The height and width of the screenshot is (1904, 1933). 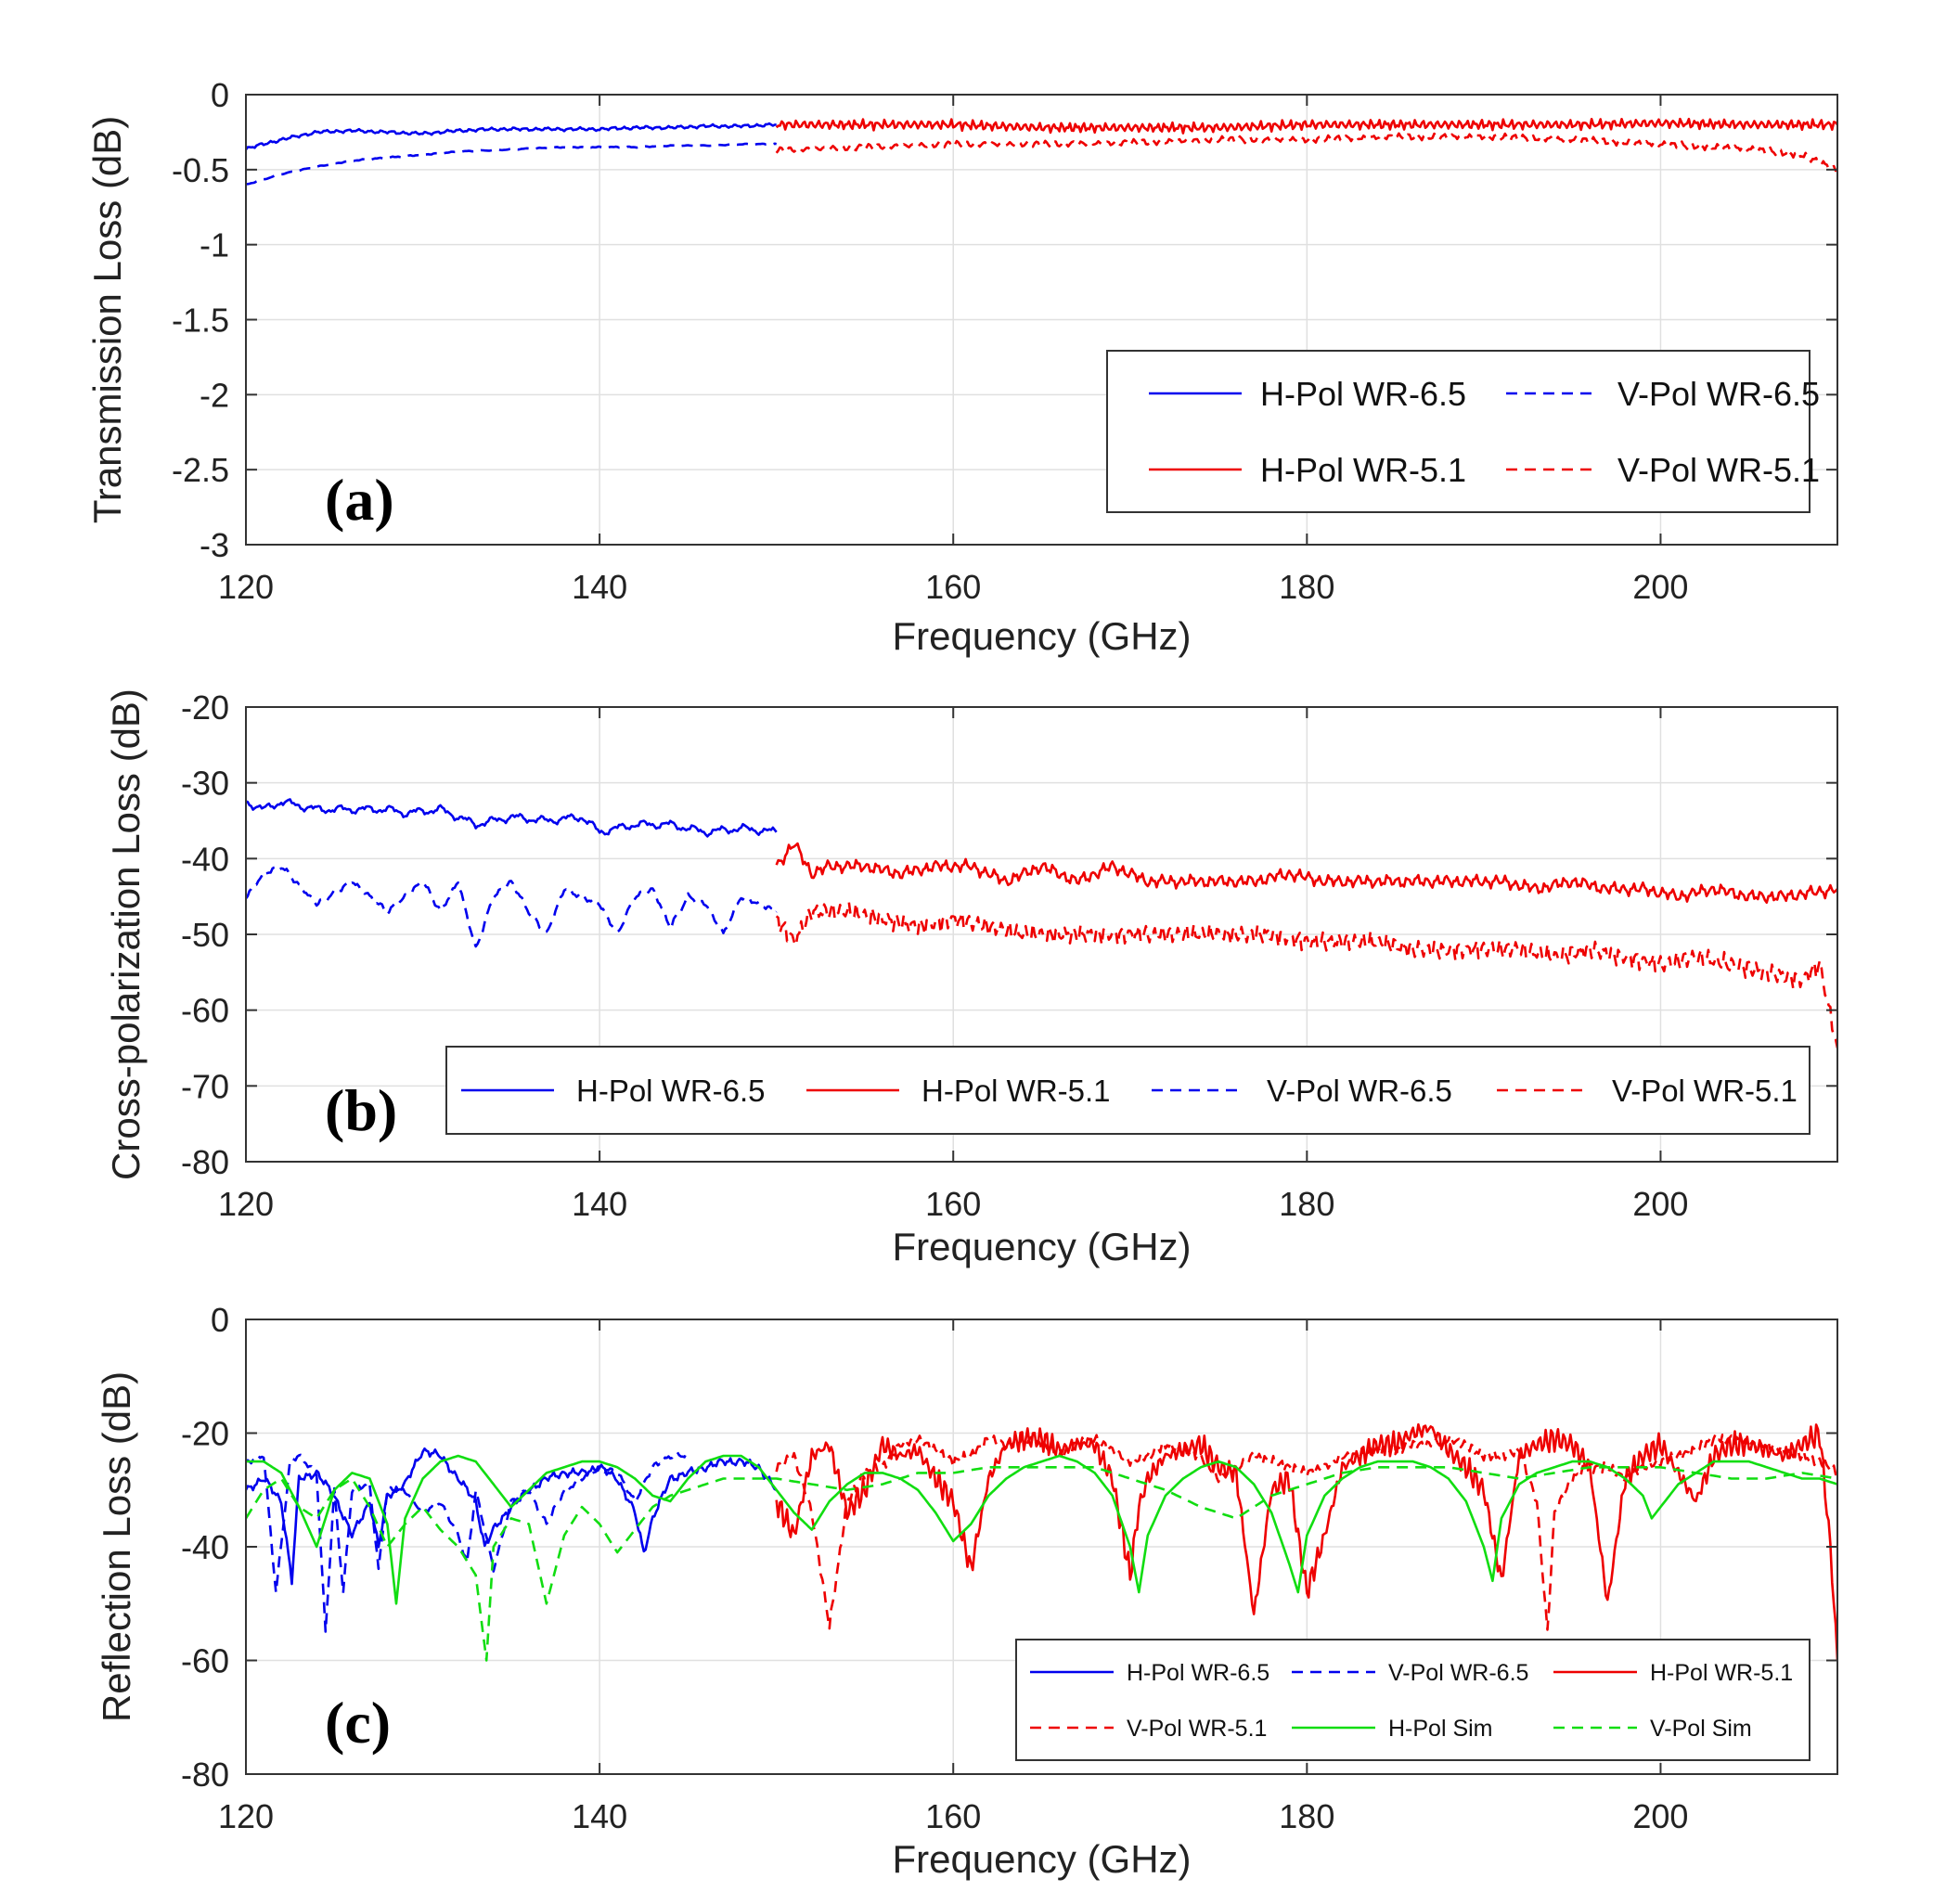 What do you see at coordinates (205, 935) in the screenshot?
I see `y-tick-label: -50` at bounding box center [205, 935].